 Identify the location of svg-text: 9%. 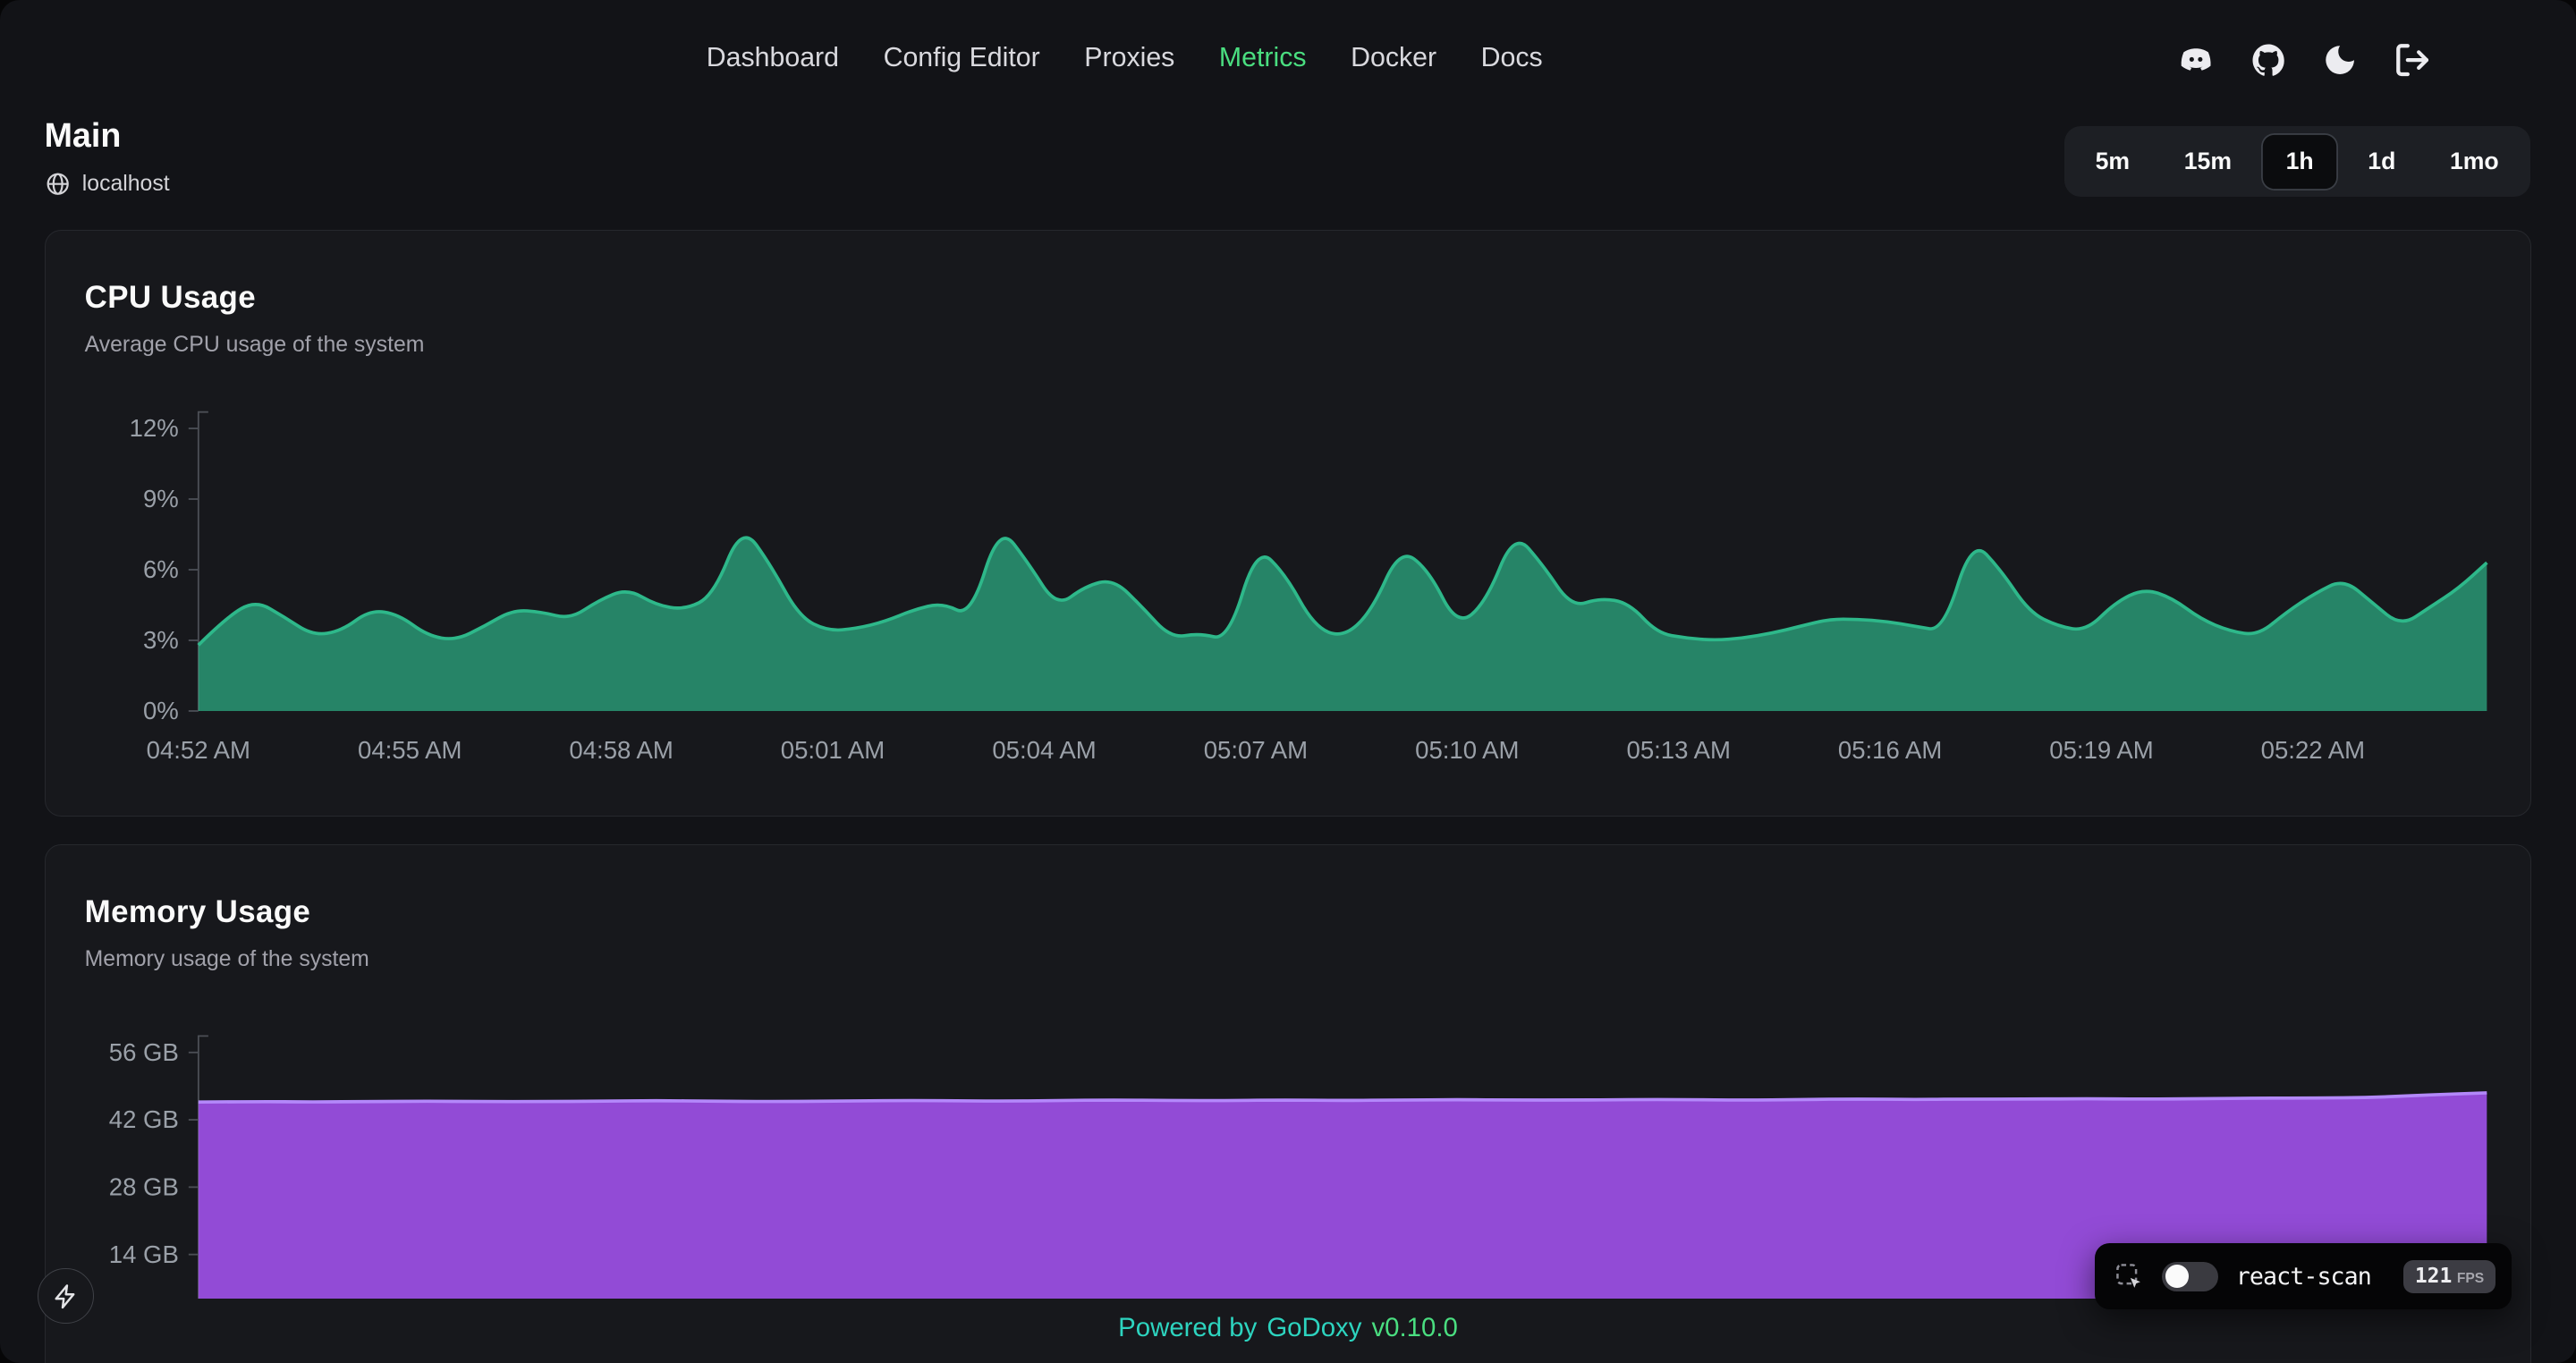
(161, 499).